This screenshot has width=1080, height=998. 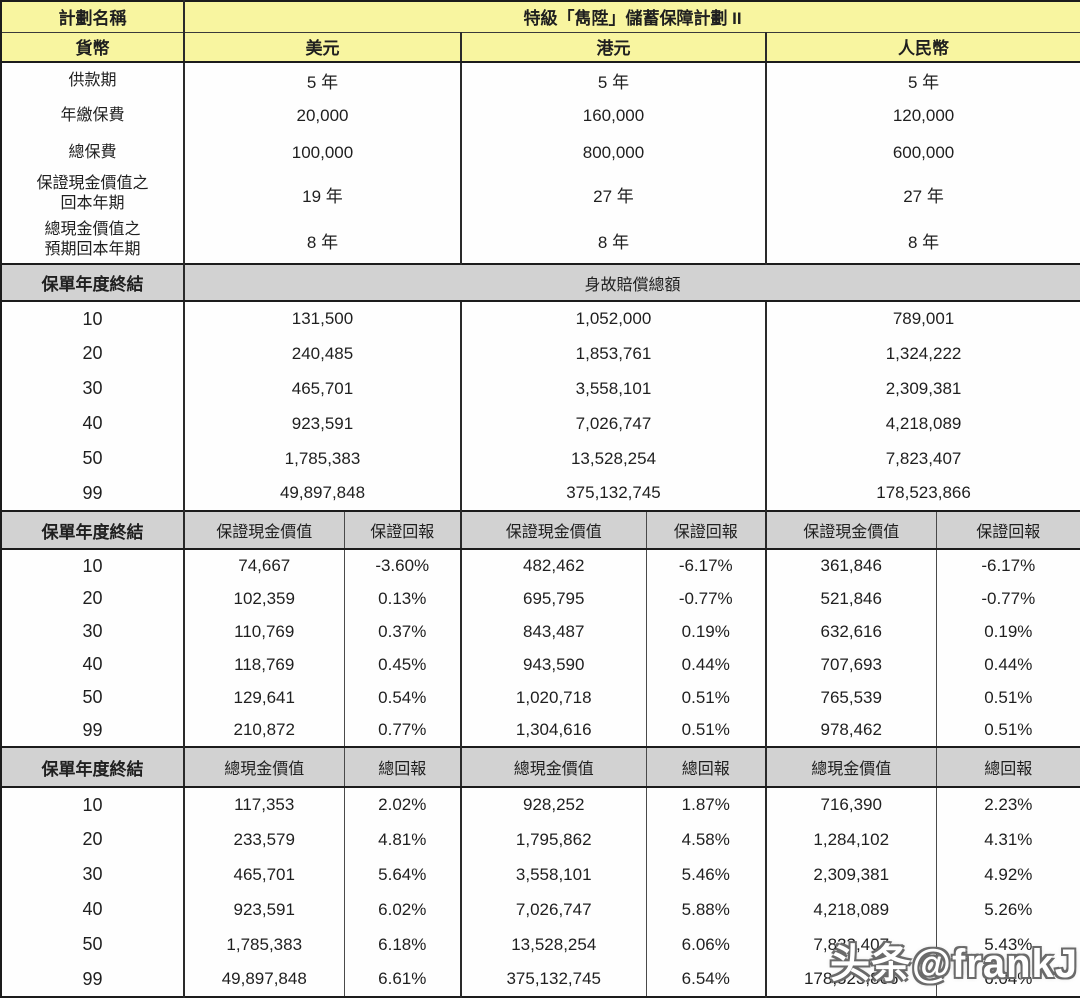 I want to click on section-header-row: 保單年度終結 總現金價值 總回報 總現金價值 總回報 總現金價值 總回報, so click(x=540, y=767).